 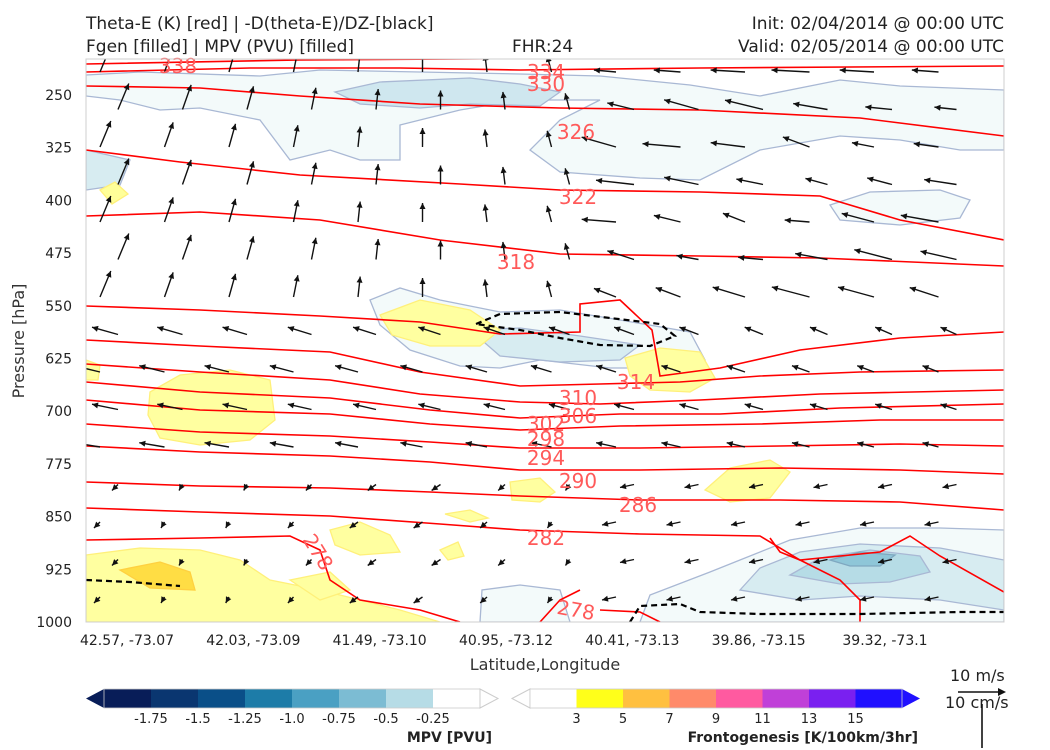 I want to click on mpv-colorbar-tick: -0.5, so click(x=385, y=719).